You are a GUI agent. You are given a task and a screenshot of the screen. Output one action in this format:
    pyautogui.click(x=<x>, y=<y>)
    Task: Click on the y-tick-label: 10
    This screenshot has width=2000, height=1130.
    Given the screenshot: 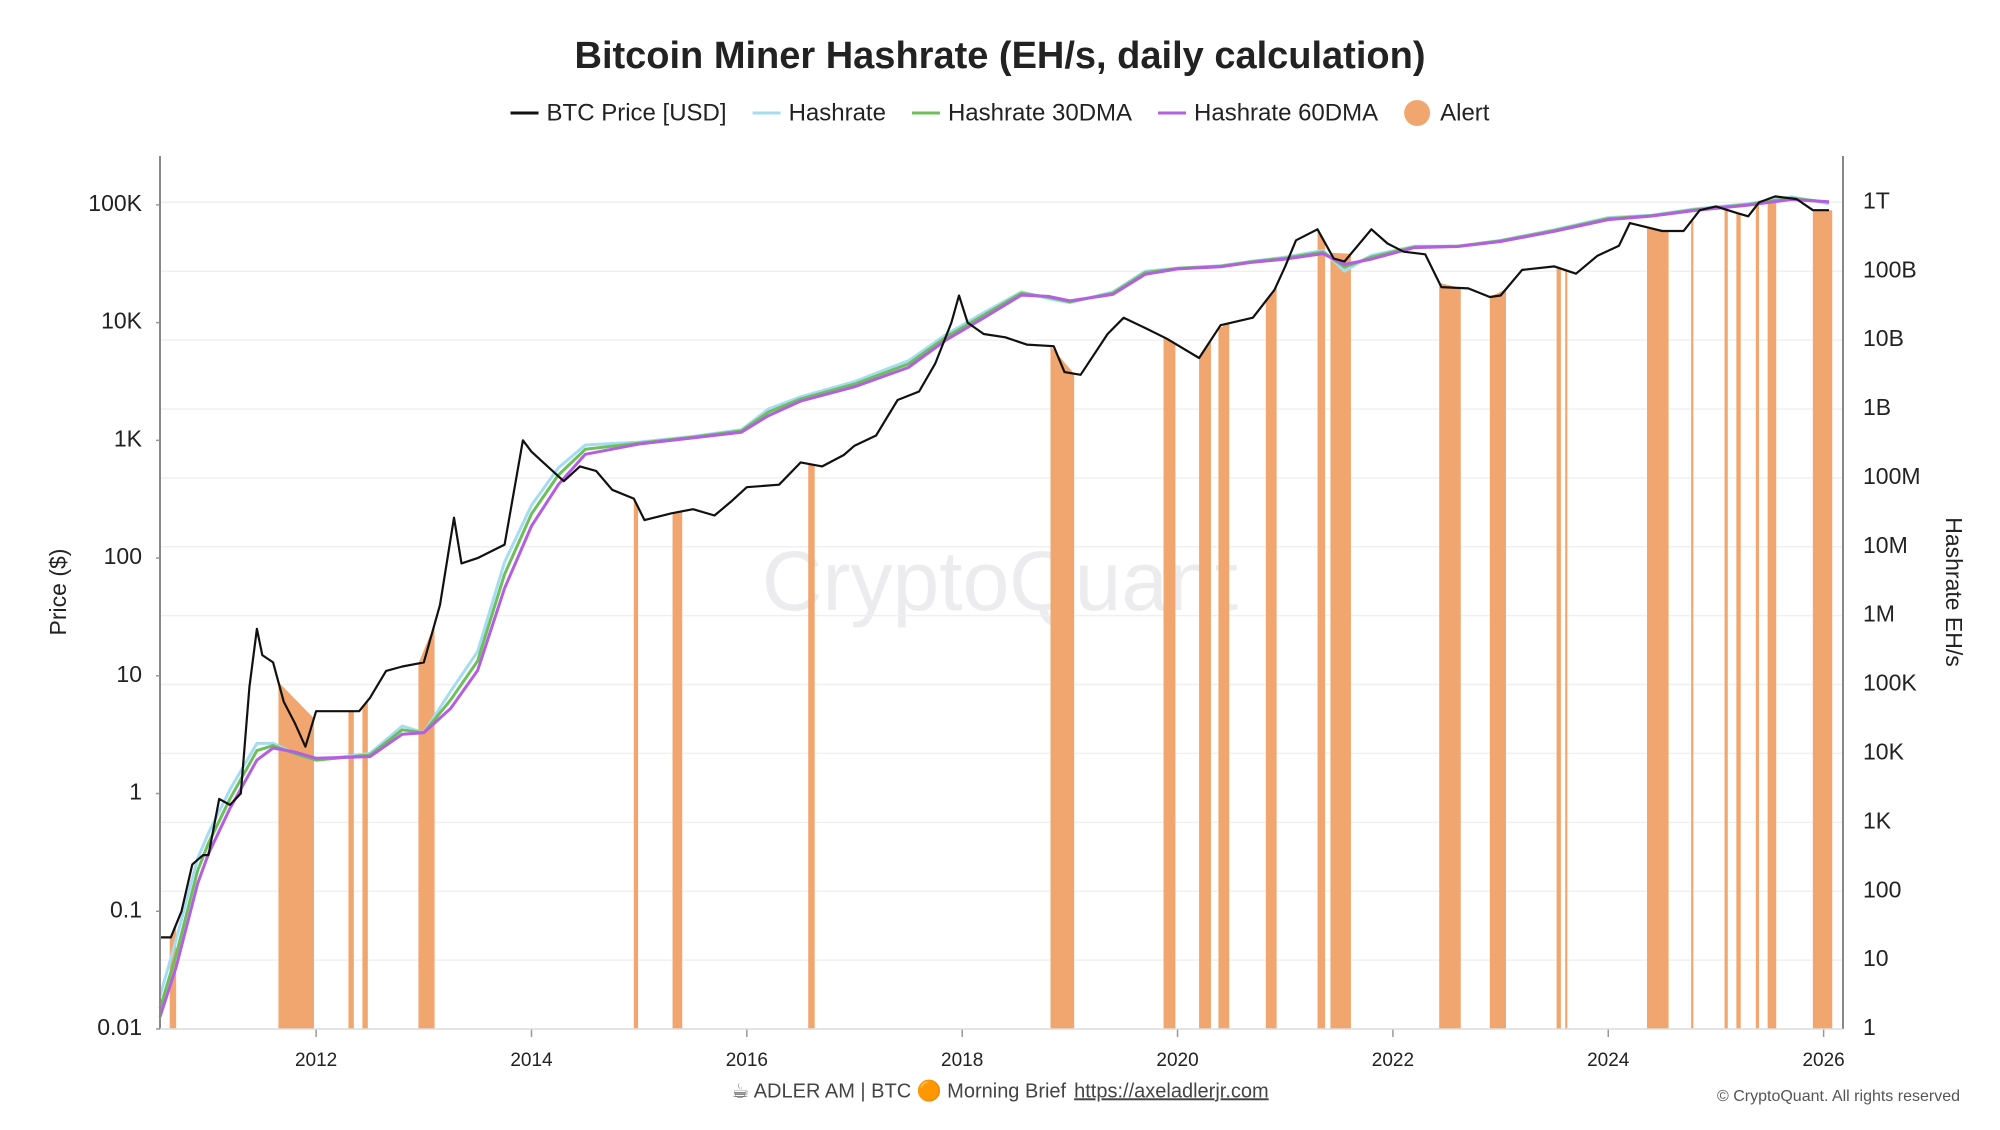 What is the action you would take?
    pyautogui.click(x=129, y=674)
    